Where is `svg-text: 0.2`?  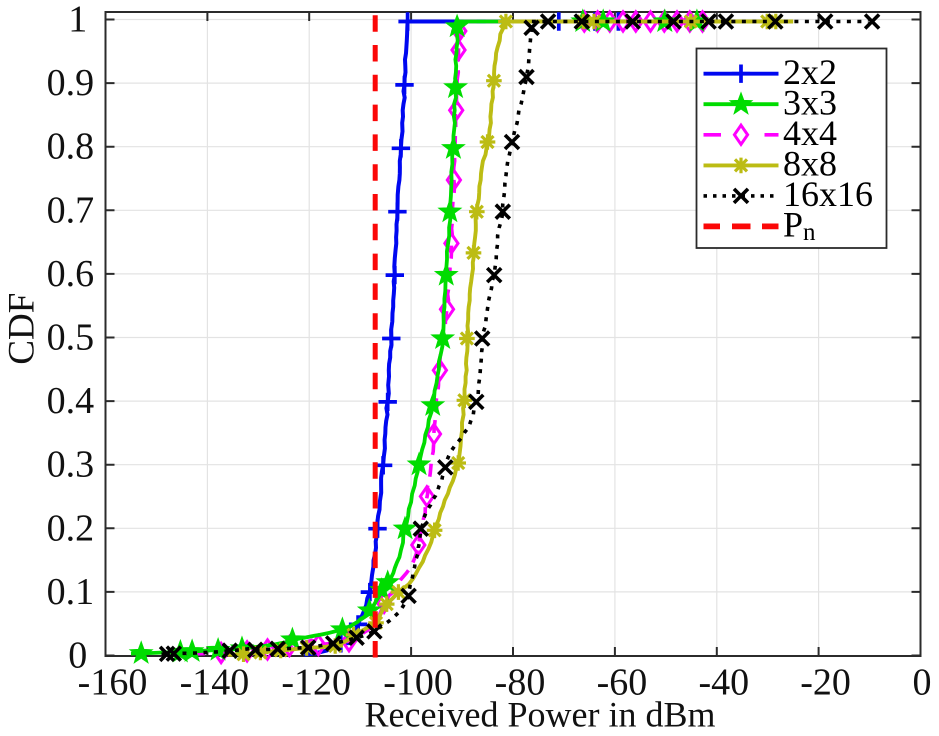 svg-text: 0.2 is located at coordinates (71, 528).